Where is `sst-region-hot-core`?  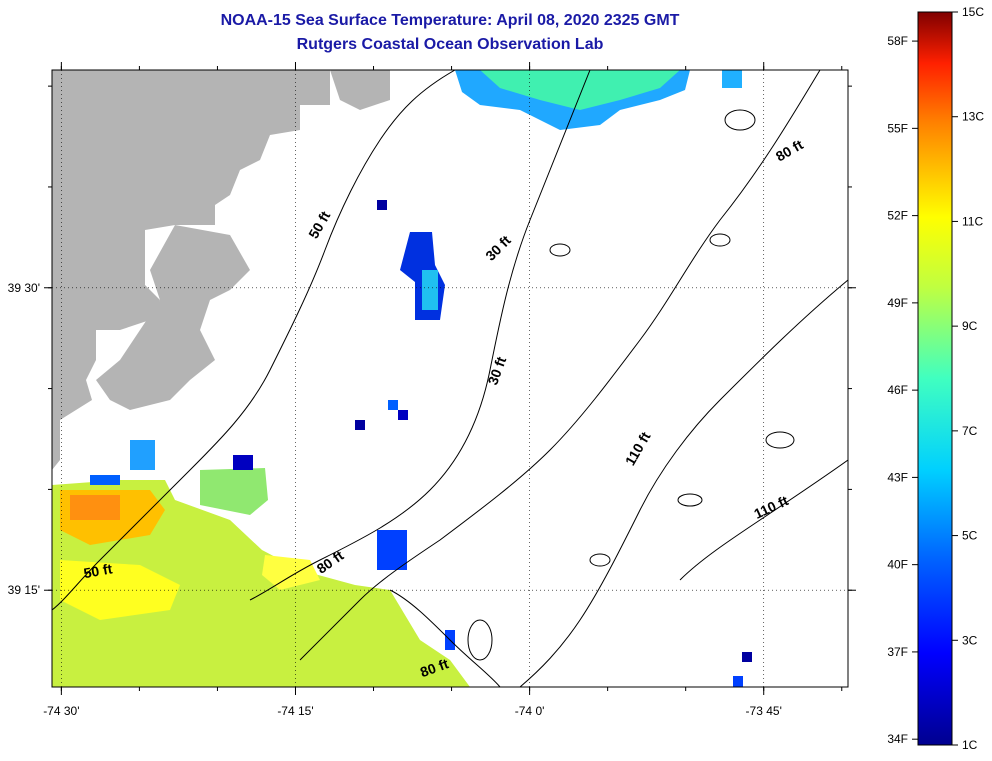 sst-region-hot-core is located at coordinates (95, 507).